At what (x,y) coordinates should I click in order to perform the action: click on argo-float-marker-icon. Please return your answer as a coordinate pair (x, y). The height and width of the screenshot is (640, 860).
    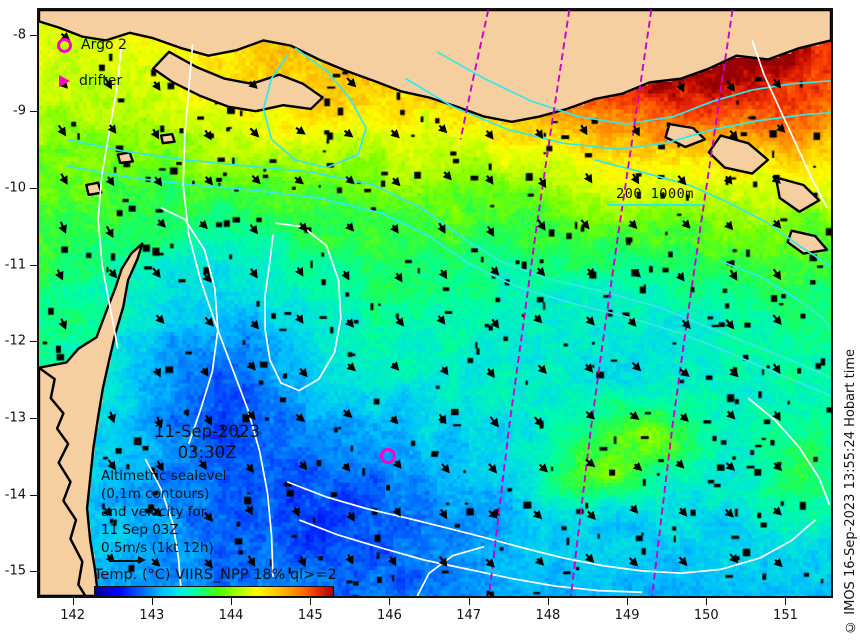
    Looking at the image, I should click on (388, 455).